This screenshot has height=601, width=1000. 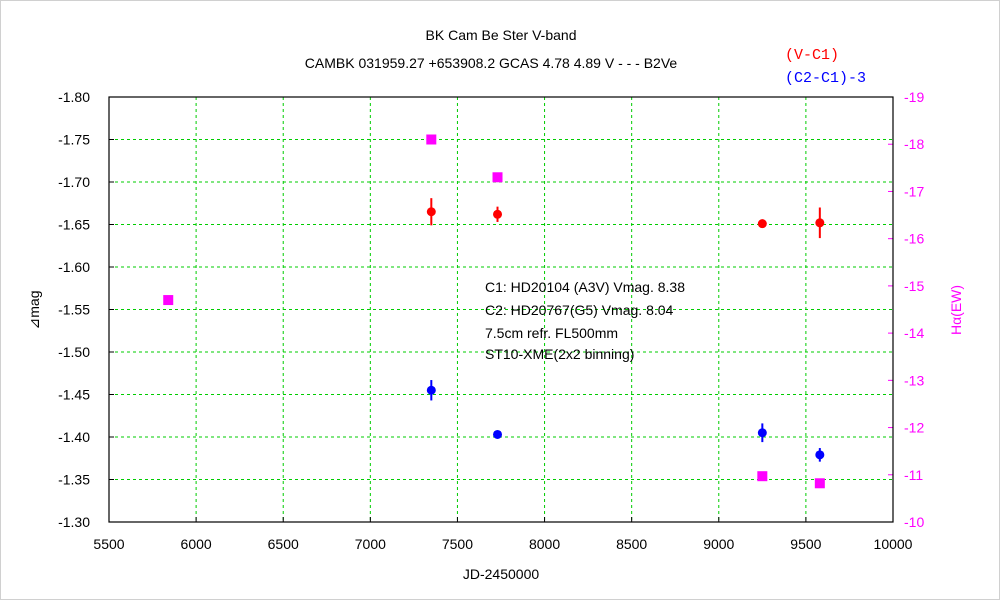 What do you see at coordinates (544, 544) in the screenshot?
I see `x-tick-label: 8000` at bounding box center [544, 544].